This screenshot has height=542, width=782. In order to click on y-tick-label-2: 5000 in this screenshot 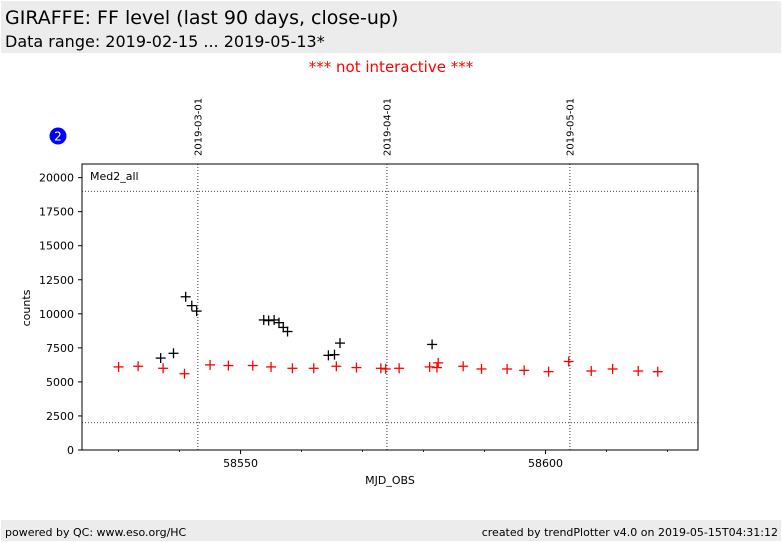, I will do `click(60, 382)`.